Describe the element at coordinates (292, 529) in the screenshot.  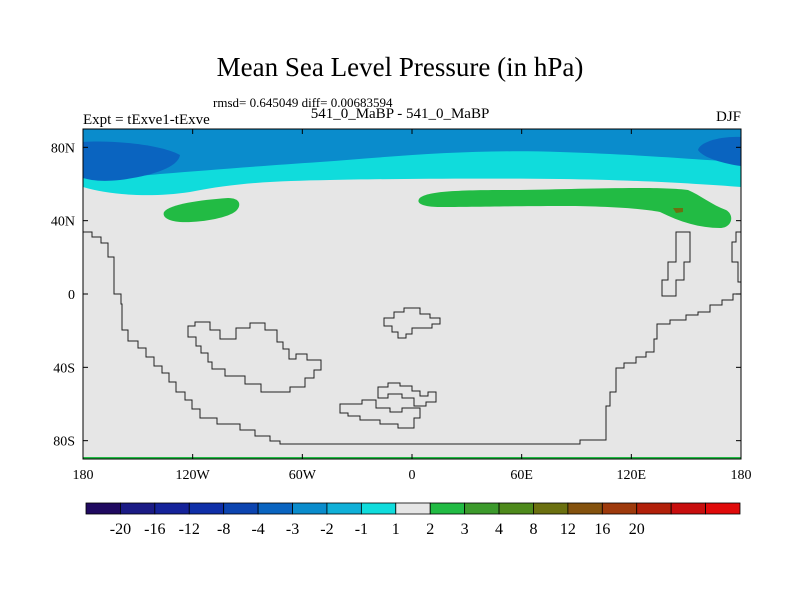
I see `colorbar-label: -3` at that location.